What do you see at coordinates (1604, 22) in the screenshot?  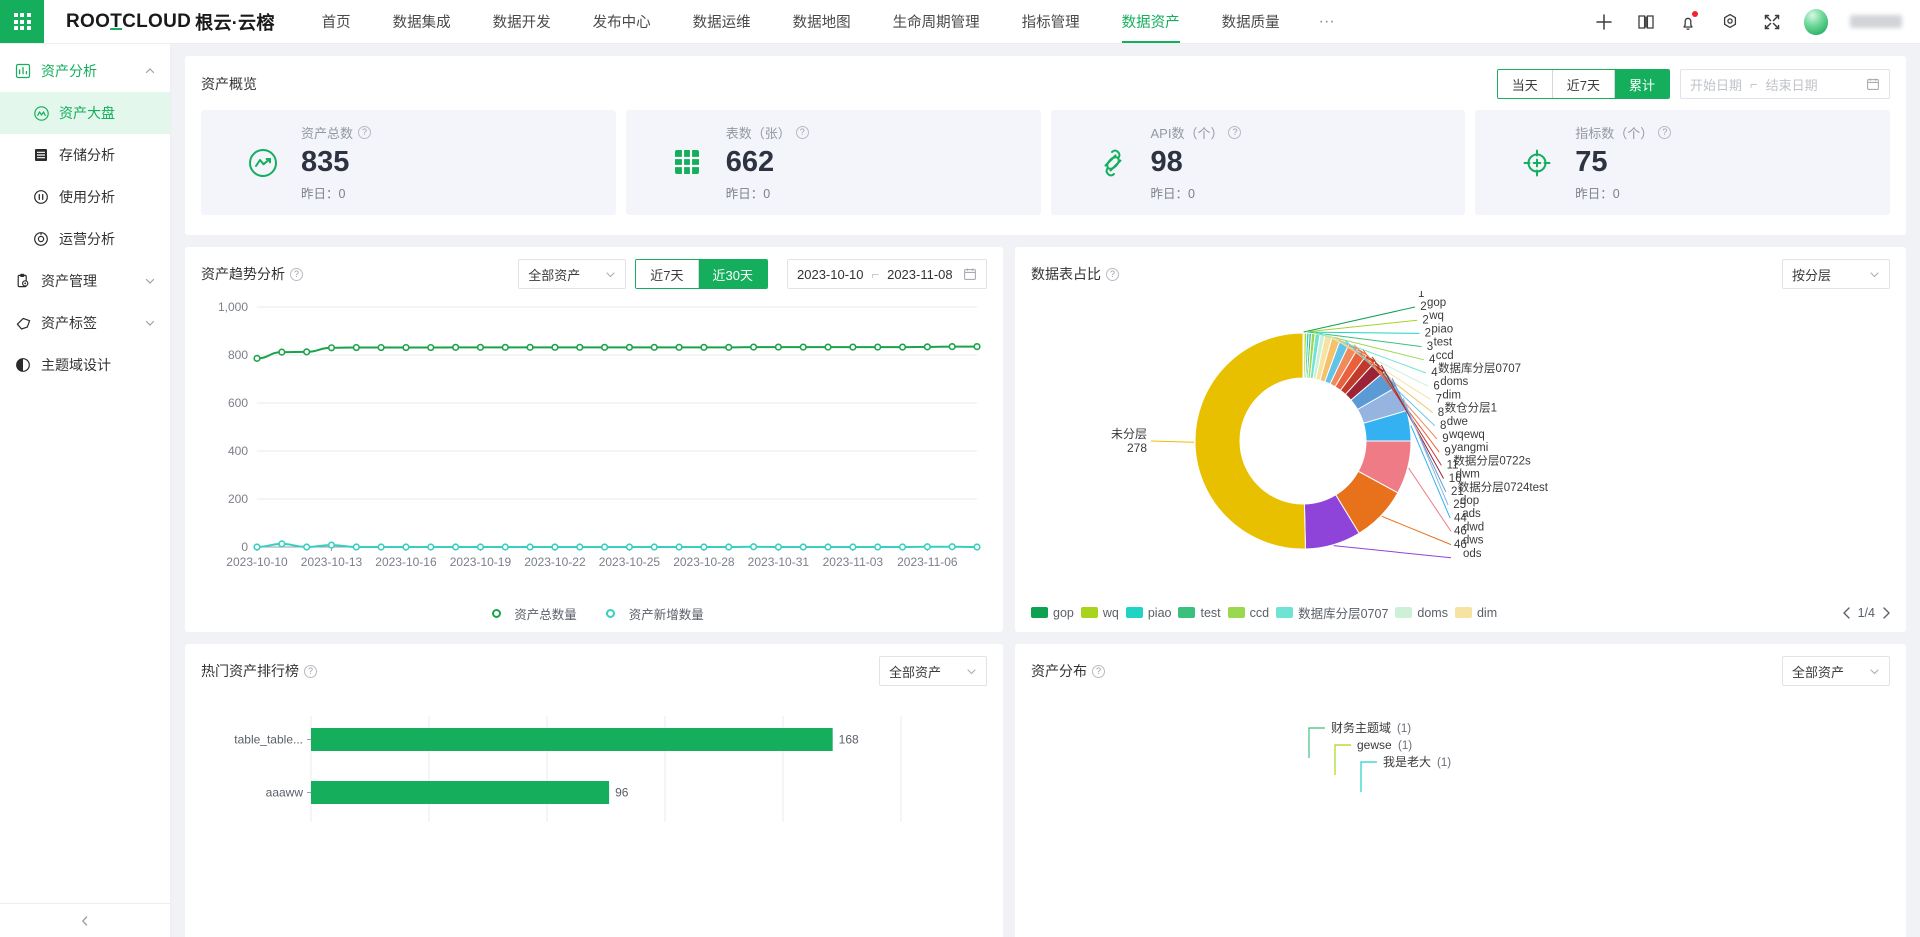 I see `plus-icon` at bounding box center [1604, 22].